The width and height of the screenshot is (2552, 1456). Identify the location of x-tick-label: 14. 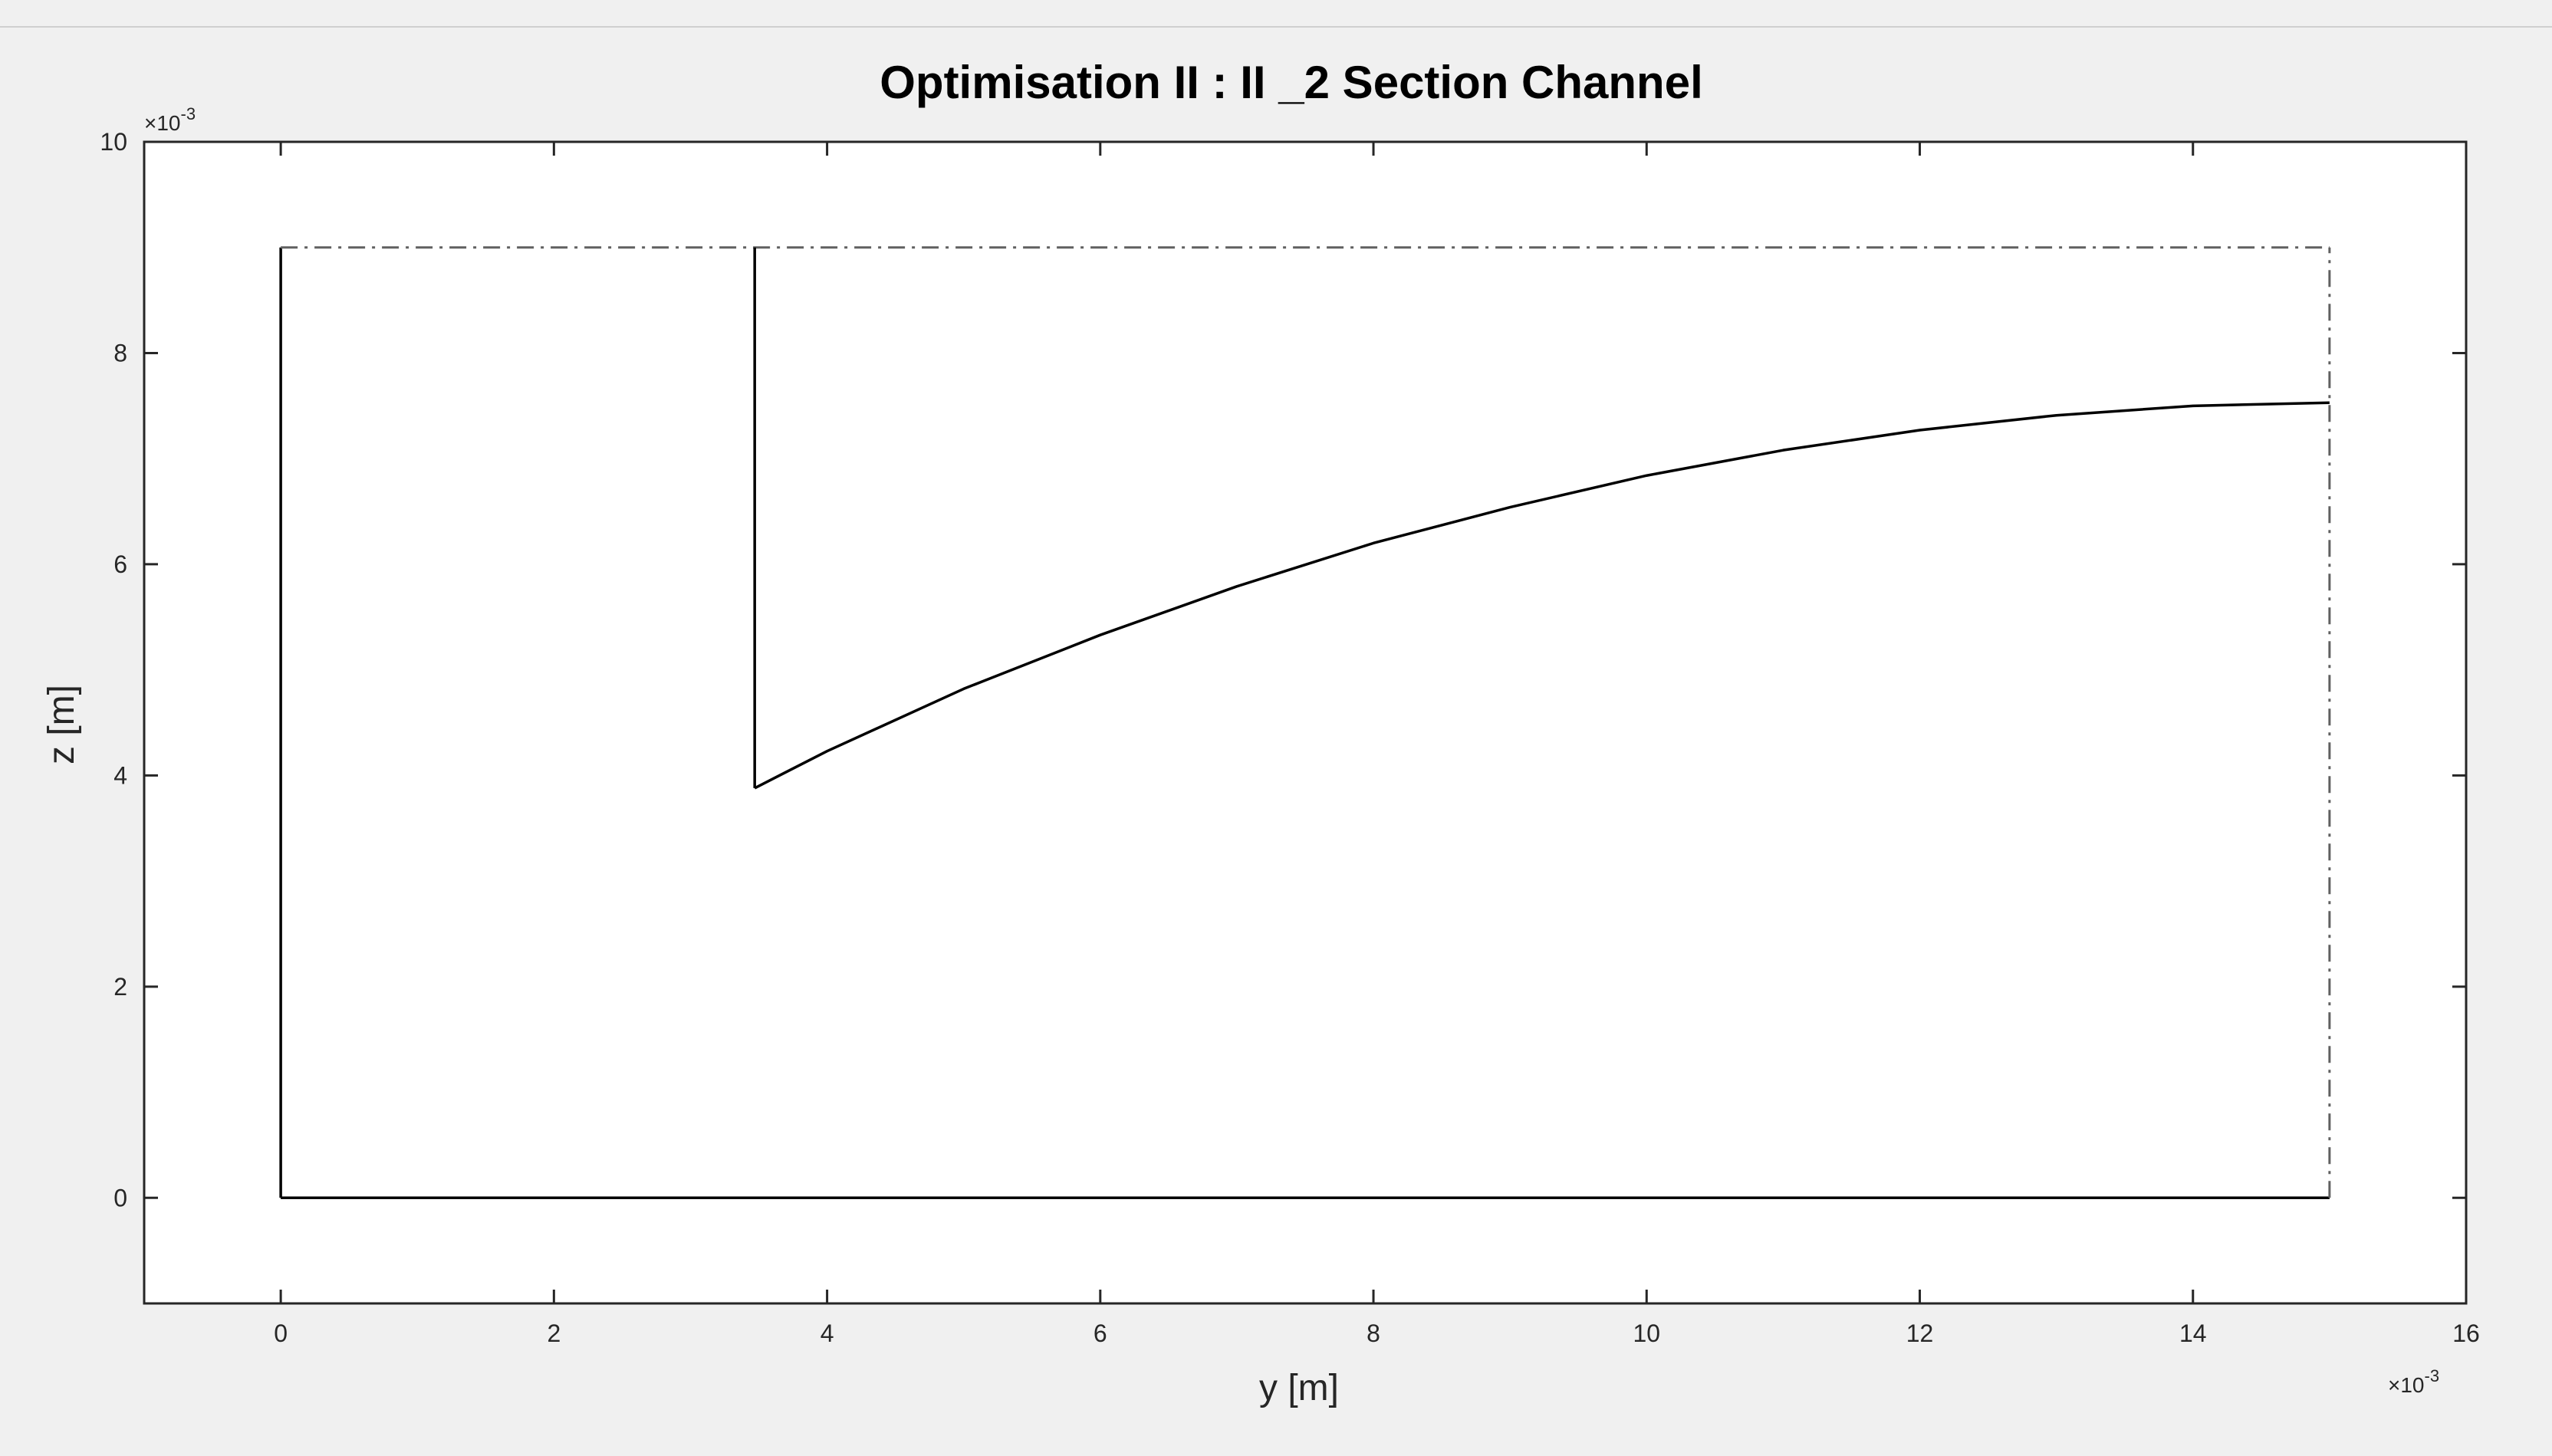
(2193, 1333).